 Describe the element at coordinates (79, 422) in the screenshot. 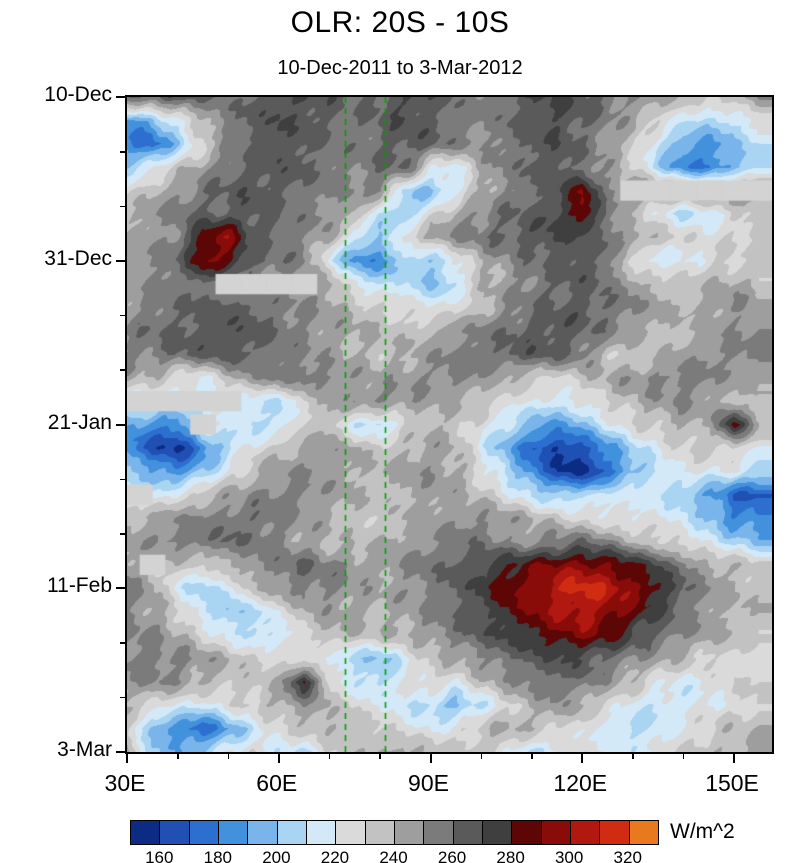

I see `y-tick-label: 21-Jan` at that location.